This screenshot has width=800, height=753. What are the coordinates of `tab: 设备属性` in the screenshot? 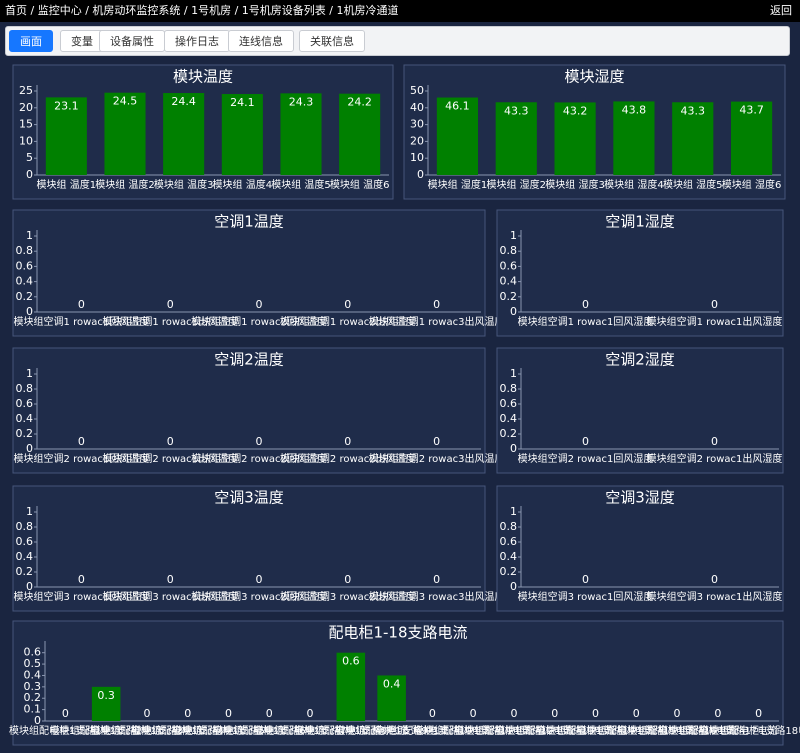 It's located at (132, 41).